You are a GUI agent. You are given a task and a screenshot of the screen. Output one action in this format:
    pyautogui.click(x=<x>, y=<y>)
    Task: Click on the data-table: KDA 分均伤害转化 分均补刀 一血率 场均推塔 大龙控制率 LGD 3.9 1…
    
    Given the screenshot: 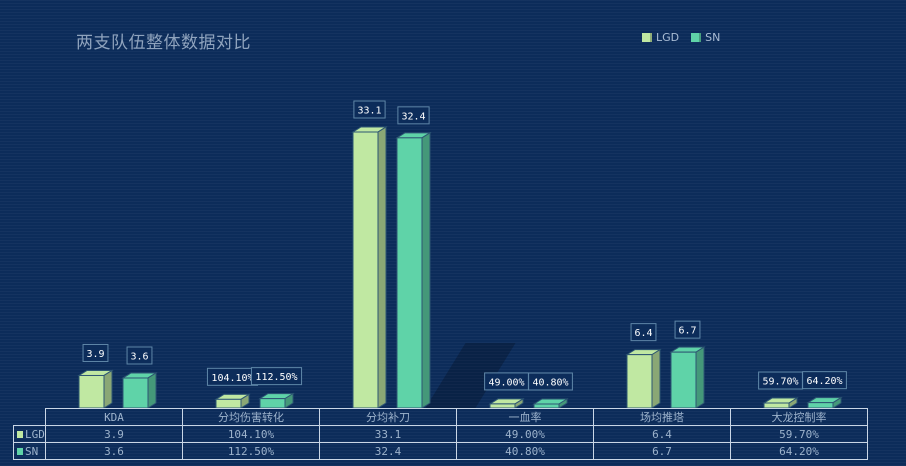 What is the action you would take?
    pyautogui.click(x=440, y=434)
    